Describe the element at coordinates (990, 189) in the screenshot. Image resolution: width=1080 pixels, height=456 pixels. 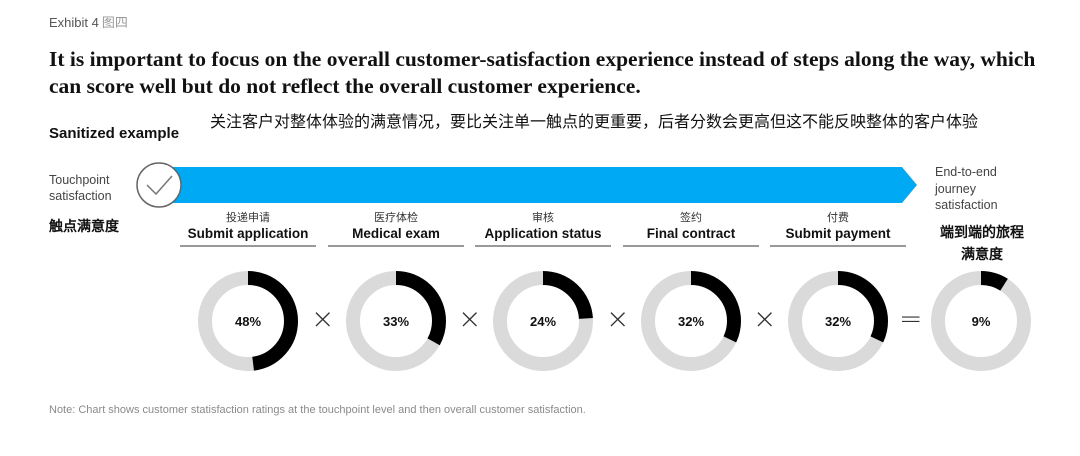
I see `end-to-end-label: End-to-end journey satisfaction` at that location.